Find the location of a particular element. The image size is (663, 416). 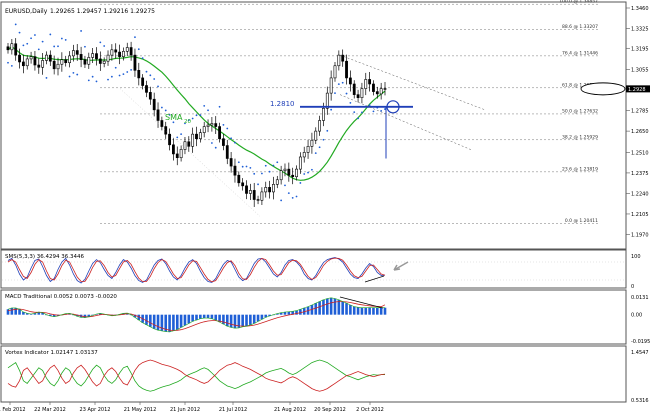

vortex-plus-line is located at coordinates (196, 375).